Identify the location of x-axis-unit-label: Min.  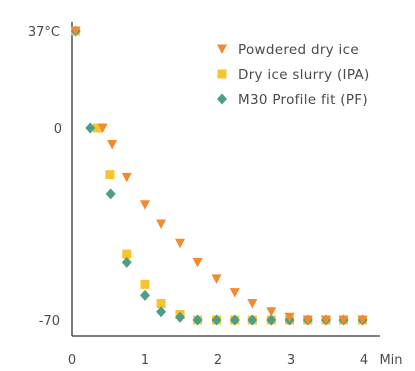
(390, 360).